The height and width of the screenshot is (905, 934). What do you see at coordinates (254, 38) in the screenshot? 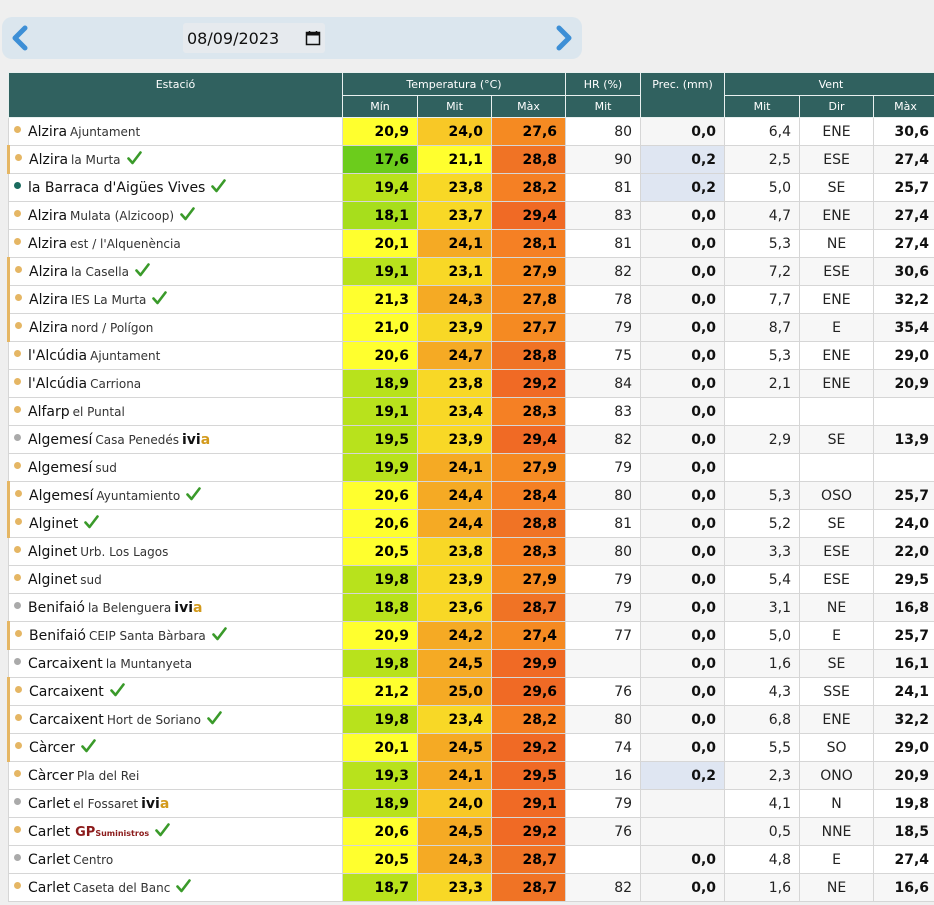
I see `date-input: 08/09/2023` at bounding box center [254, 38].